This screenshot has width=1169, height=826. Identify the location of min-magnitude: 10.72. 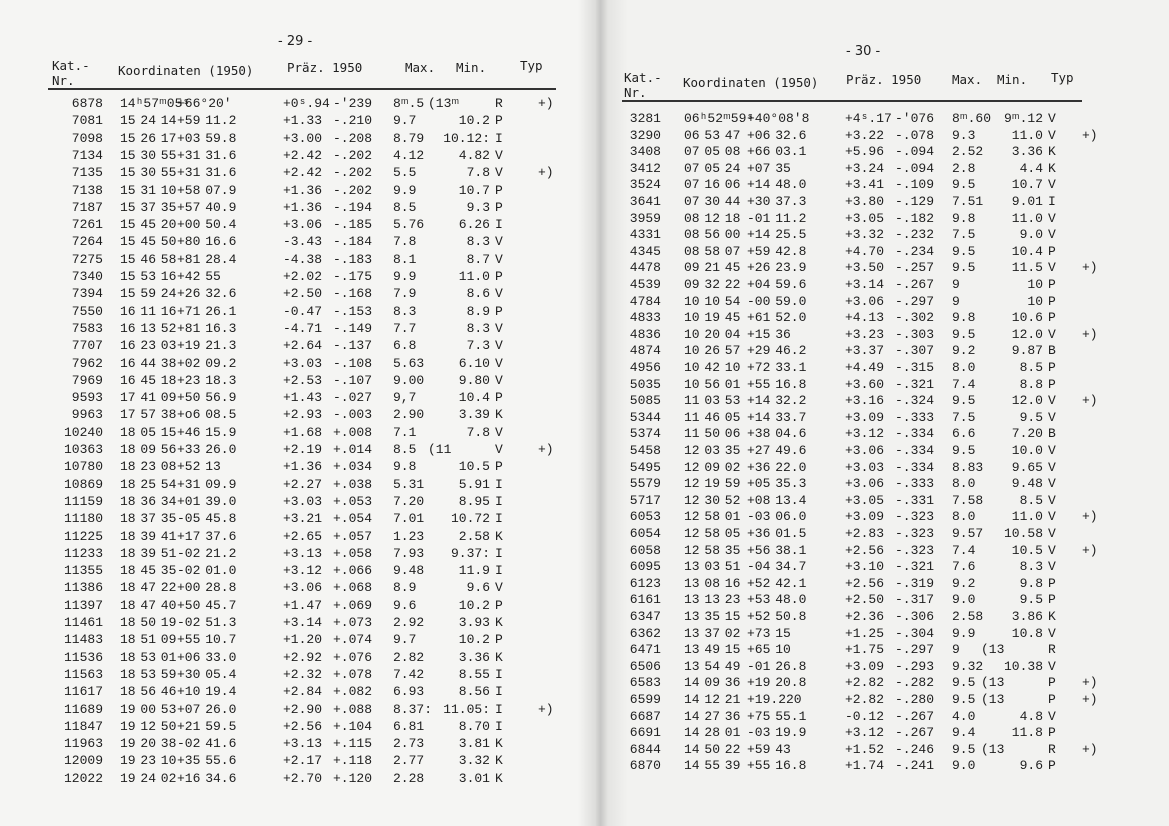
(470, 519).